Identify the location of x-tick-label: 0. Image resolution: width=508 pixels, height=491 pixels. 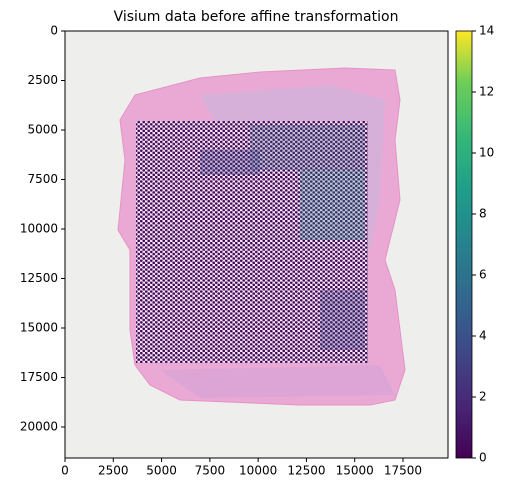
(65, 471).